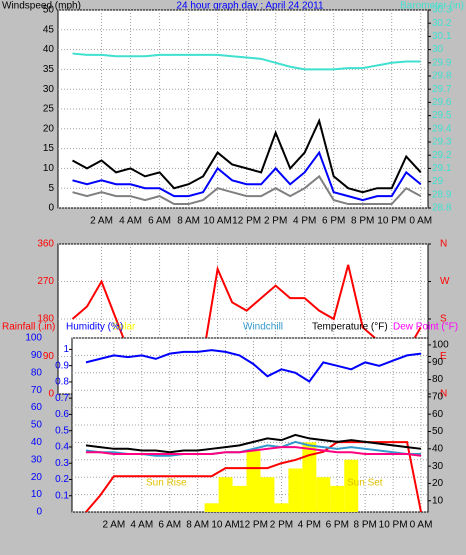 The height and width of the screenshot is (555, 466). Describe the element at coordinates (28, 327) in the screenshot. I see `legend-label: Rainfall (.in)` at that location.